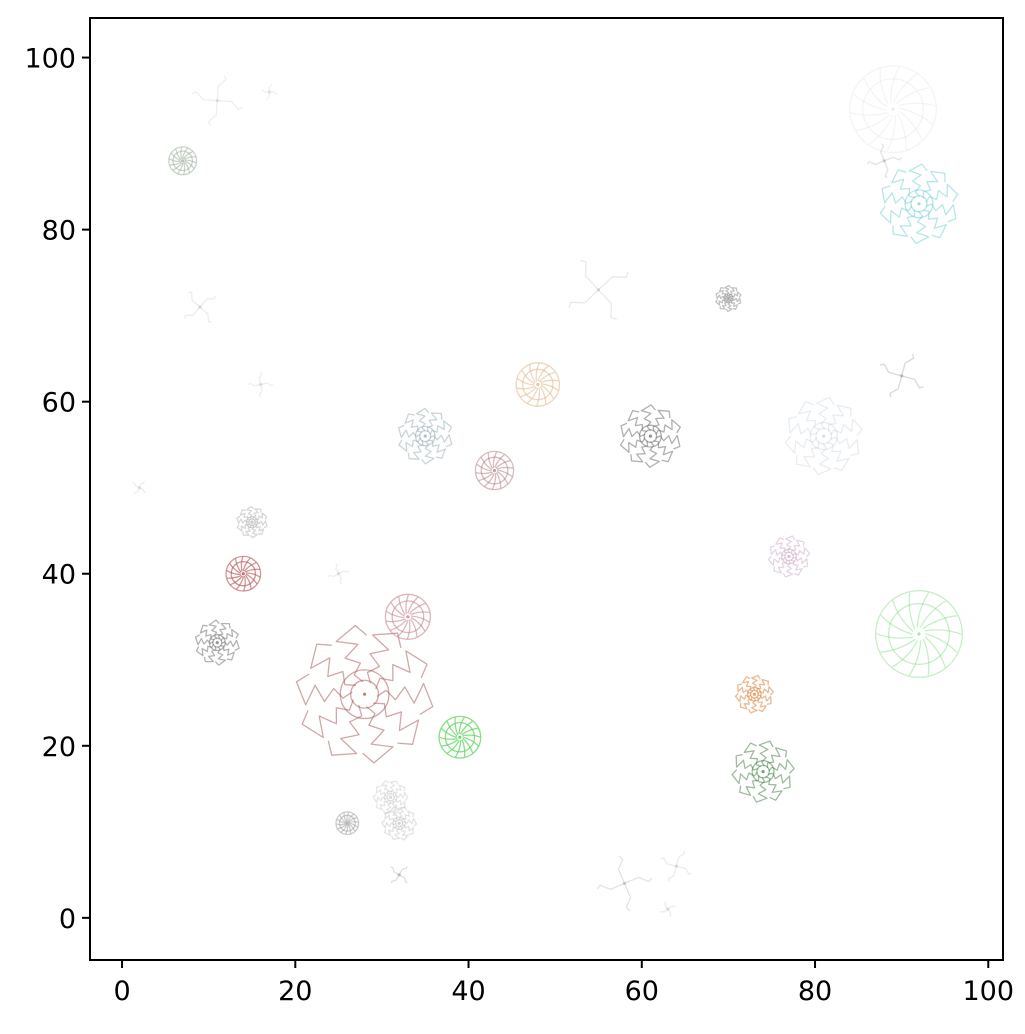  Describe the element at coordinates (50, 59) in the screenshot. I see `y-tick-label: 100` at that location.